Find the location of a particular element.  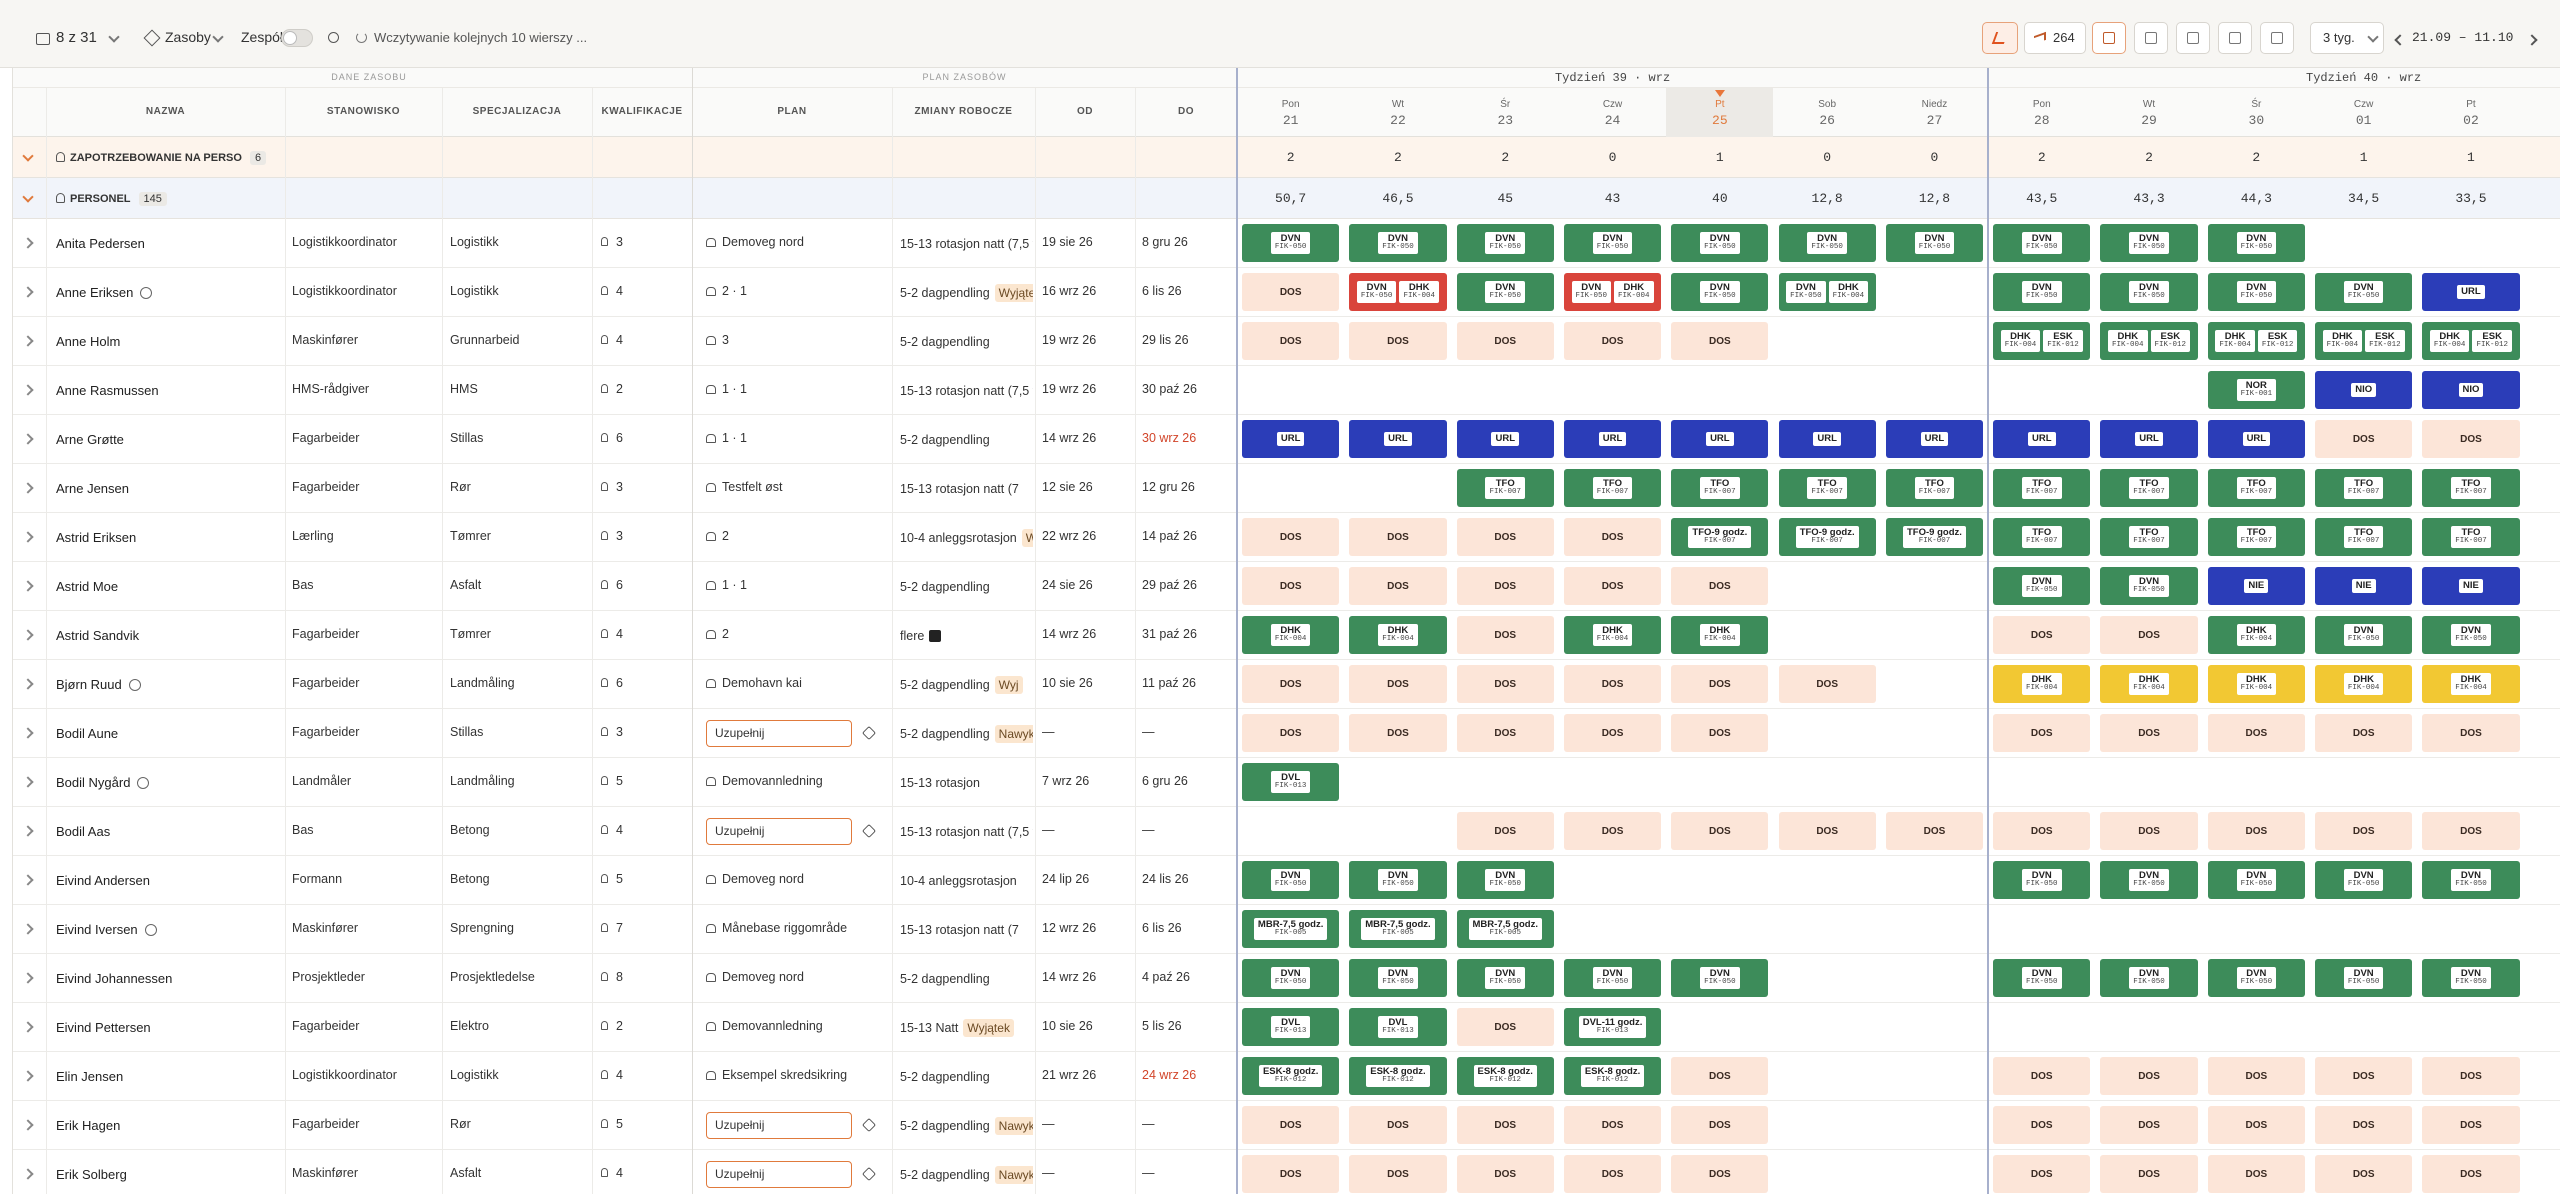

person-name: Eivind Pettersen is located at coordinates (103, 1027).